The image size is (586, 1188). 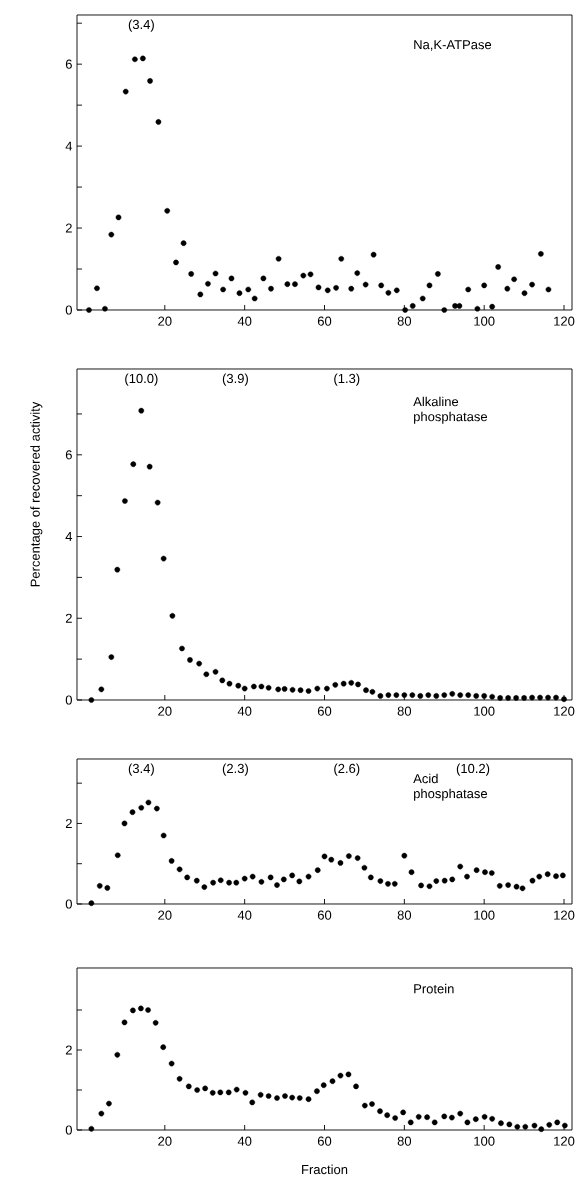 I want to click on y-tick-label: 2, so click(x=68, y=823).